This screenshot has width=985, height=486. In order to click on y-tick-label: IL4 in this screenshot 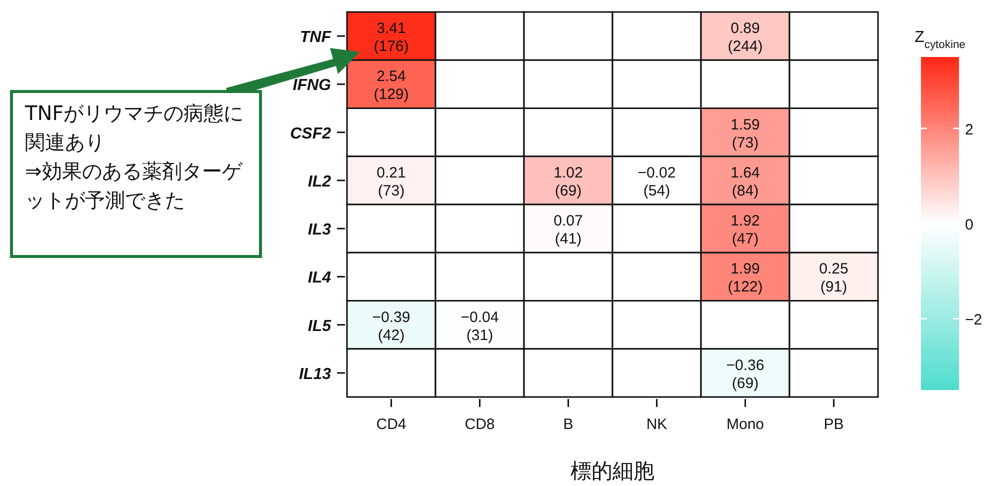, I will do `click(320, 278)`.